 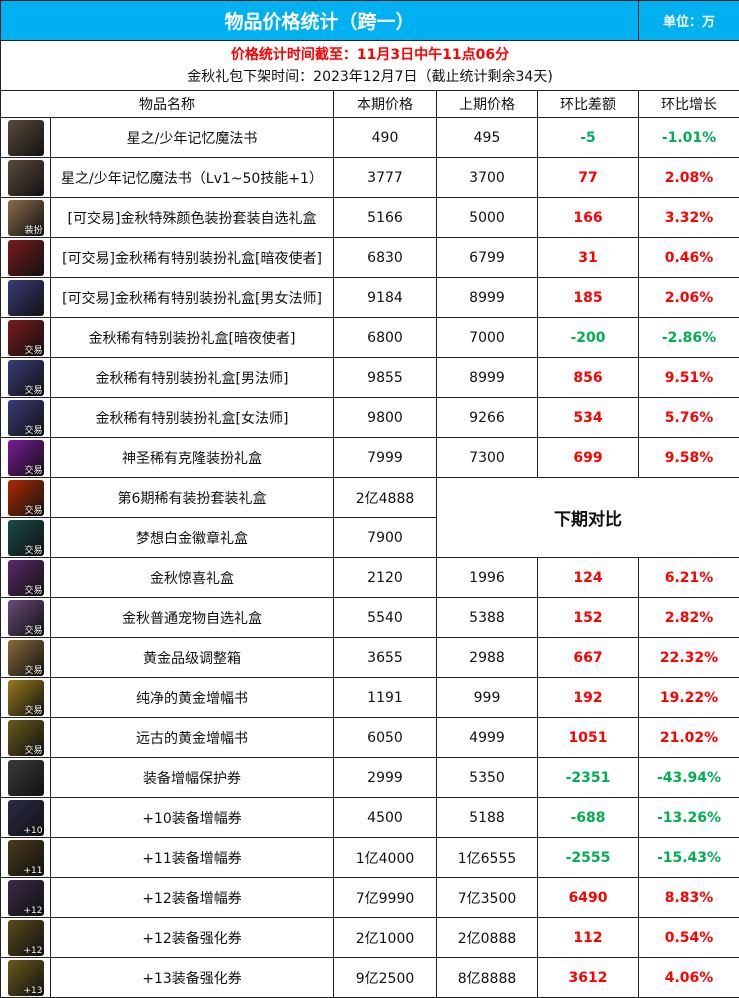 I want to click on previous-price: 2亿0888, so click(x=487, y=938).